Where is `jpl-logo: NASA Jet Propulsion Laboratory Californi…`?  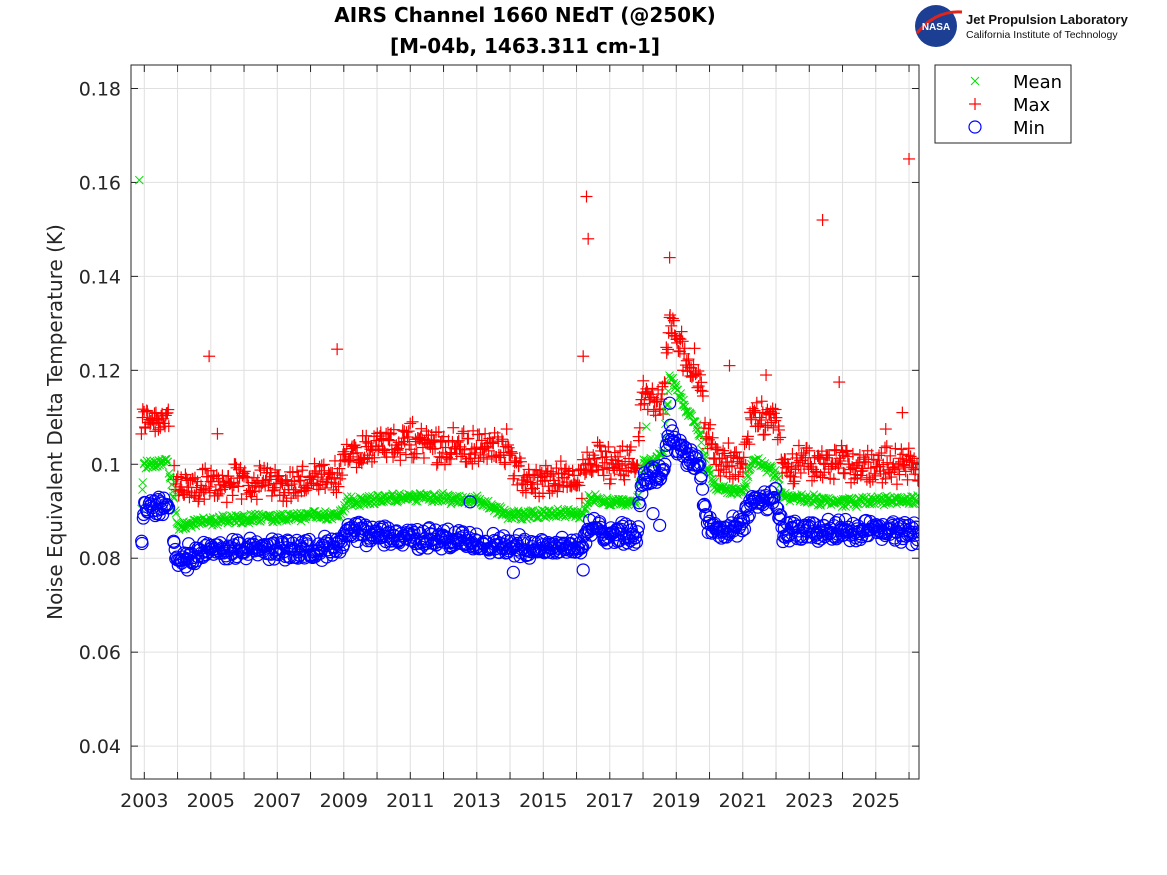
jpl-logo: NASA Jet Propulsion Laboratory Californi… is located at coordinates (1022, 26).